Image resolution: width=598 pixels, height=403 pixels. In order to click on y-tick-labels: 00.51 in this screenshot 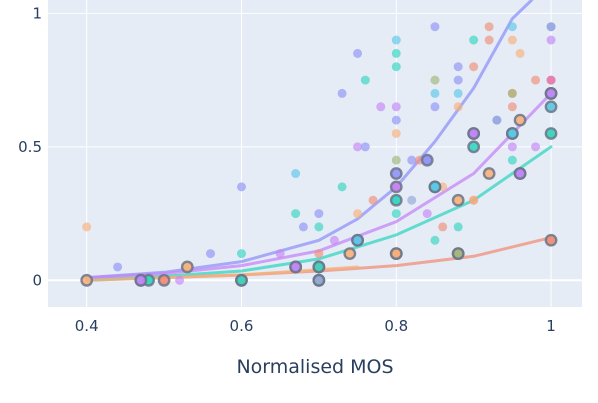, I will do `click(30, 146)`.